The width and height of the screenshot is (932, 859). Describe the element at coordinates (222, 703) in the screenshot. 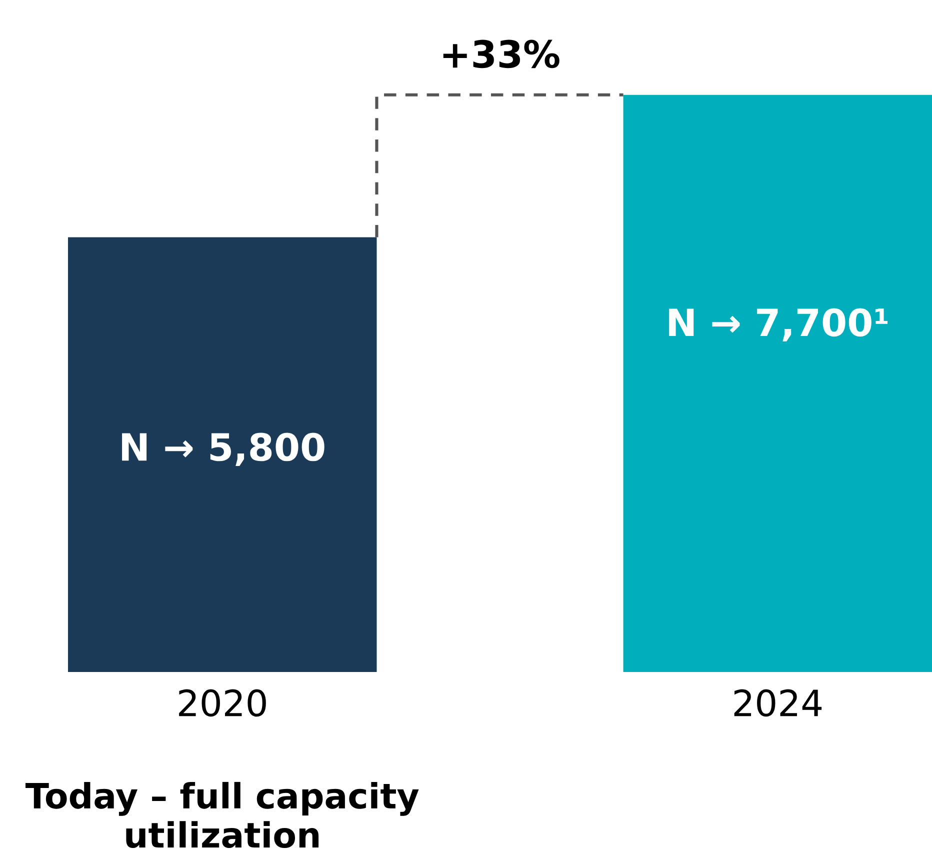

I see `x-tick-label: 2020` at that location.